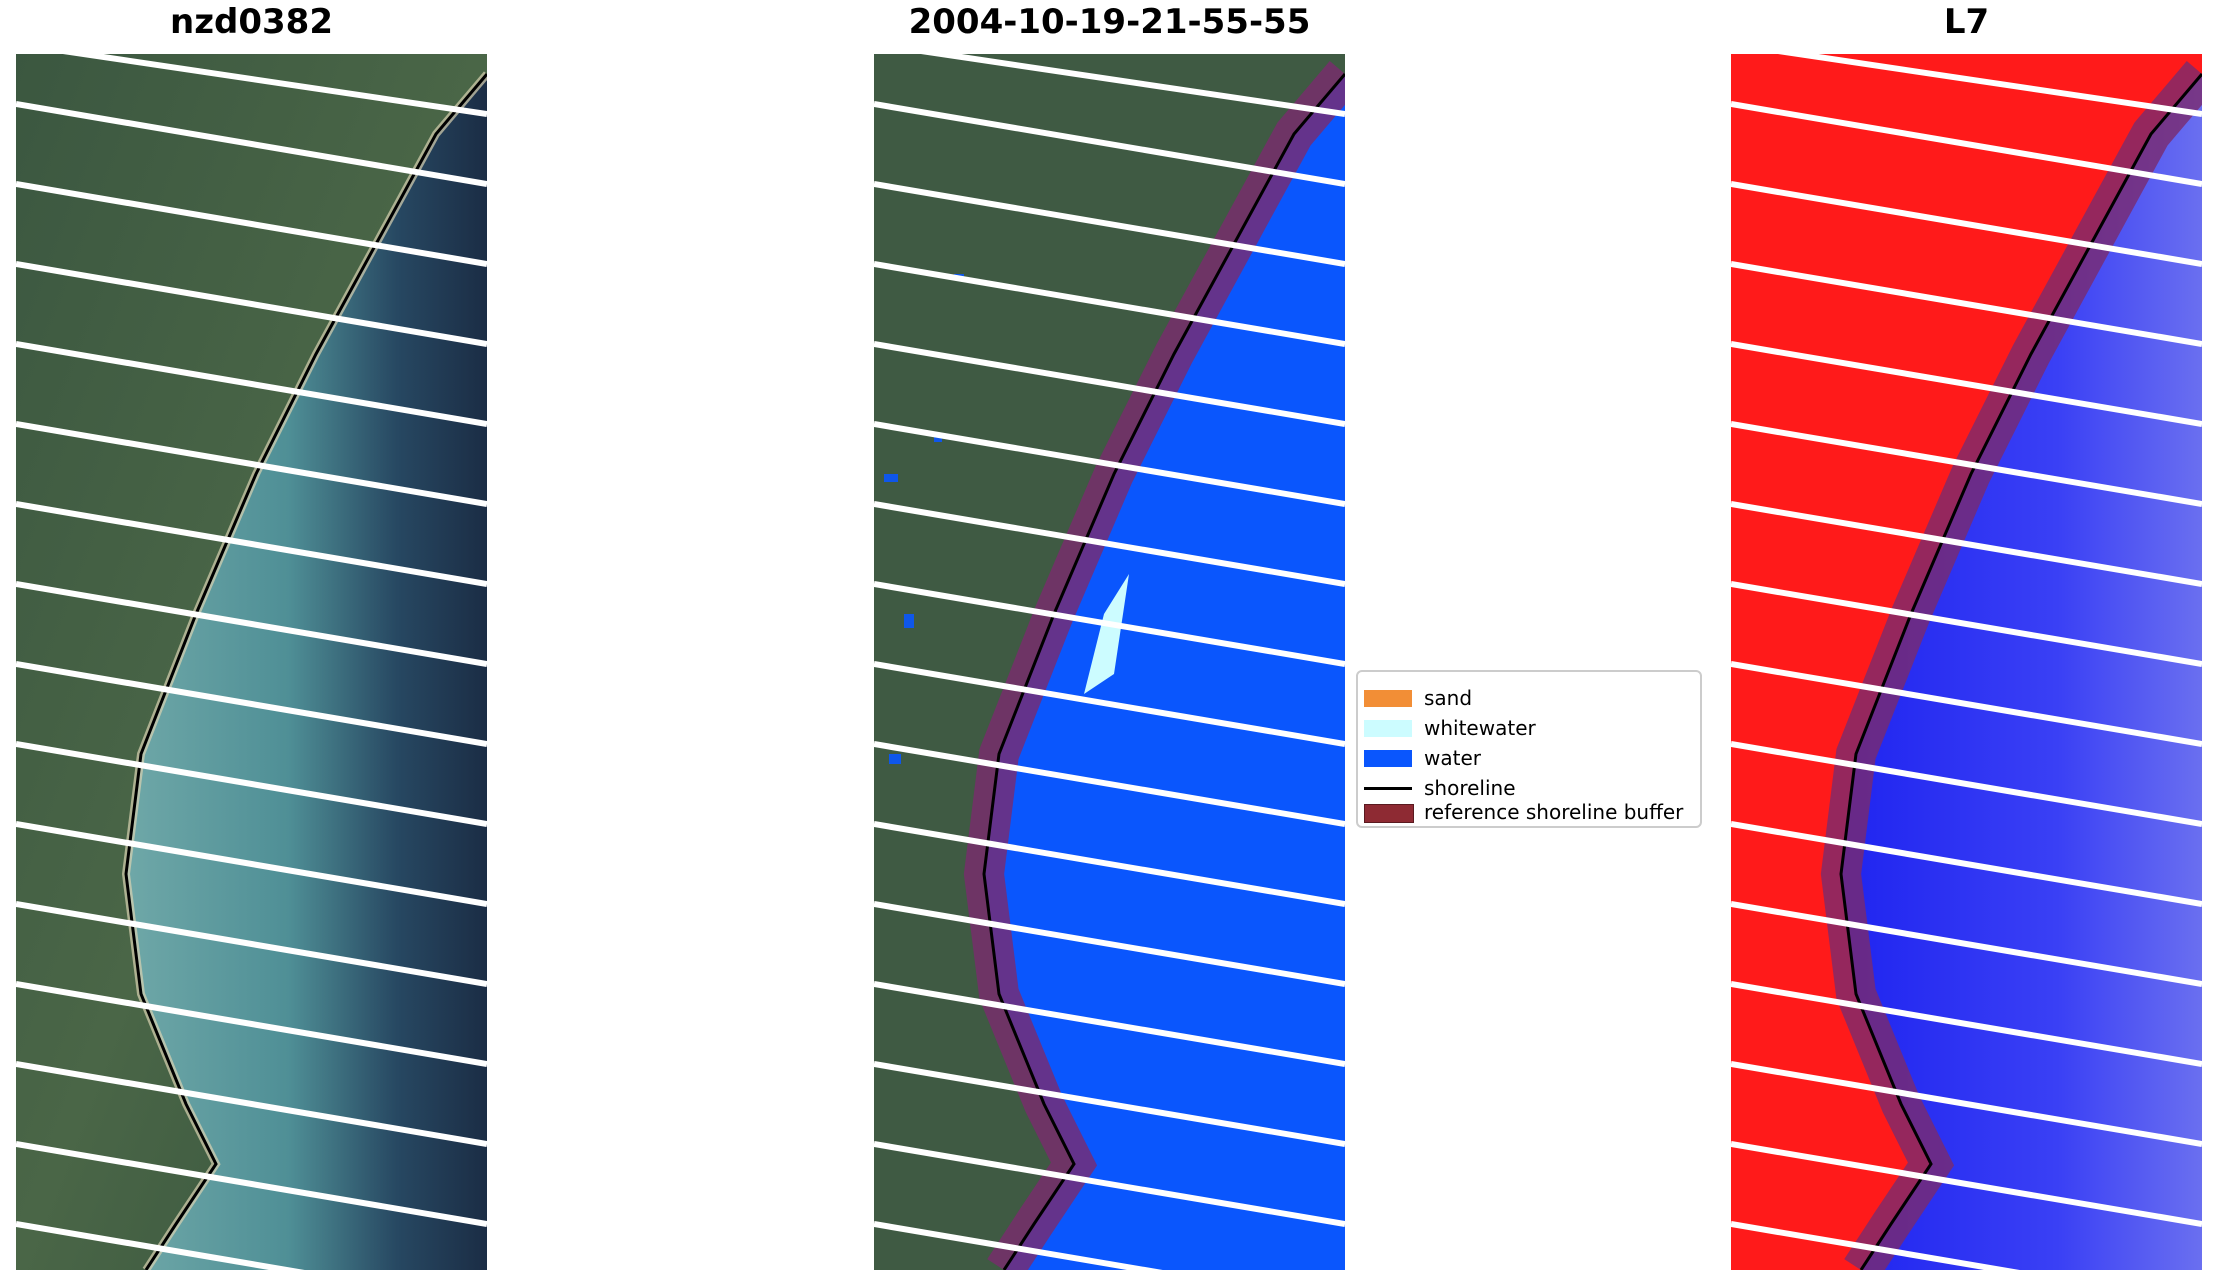 Image resolution: width=2216 pixels, height=1283 pixels. I want to click on legend-swatch-sand, so click(1388, 698).